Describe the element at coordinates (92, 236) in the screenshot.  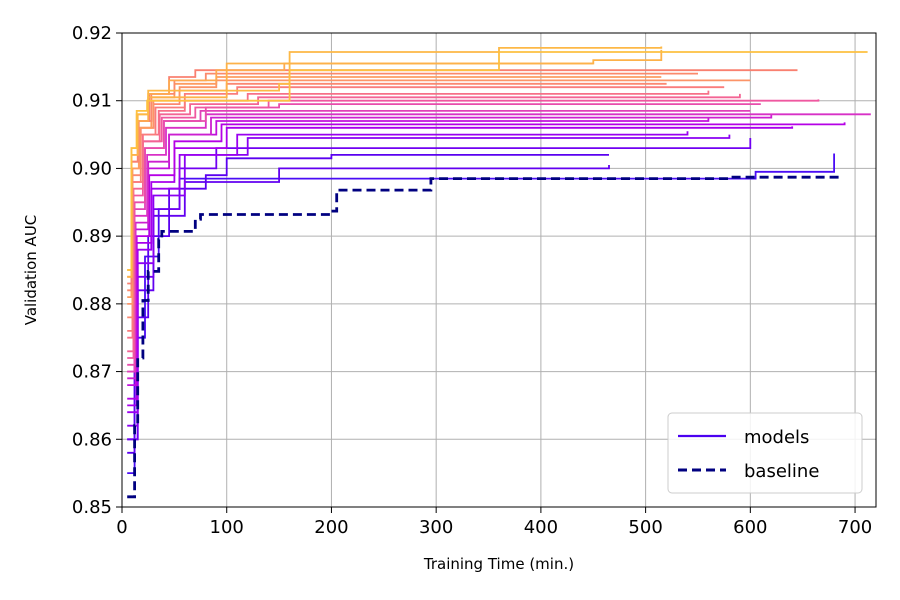
I see `y-tick-label: 0.89` at that location.